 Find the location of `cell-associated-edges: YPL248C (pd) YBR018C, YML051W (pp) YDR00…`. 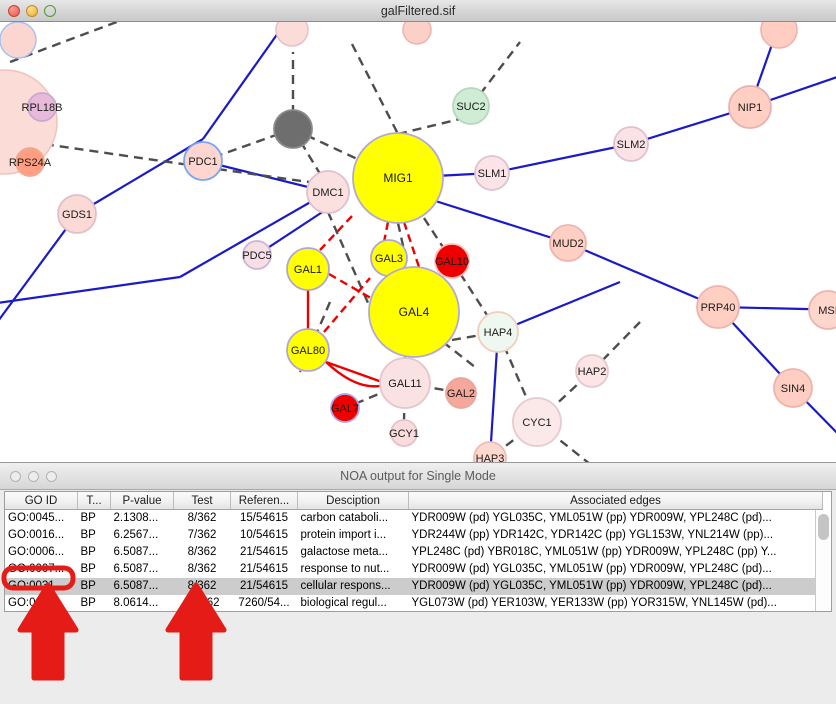

cell-associated-edges: YPL248C (pd) YBR018C, YML051W (pp) YDR00… is located at coordinates (594, 552).